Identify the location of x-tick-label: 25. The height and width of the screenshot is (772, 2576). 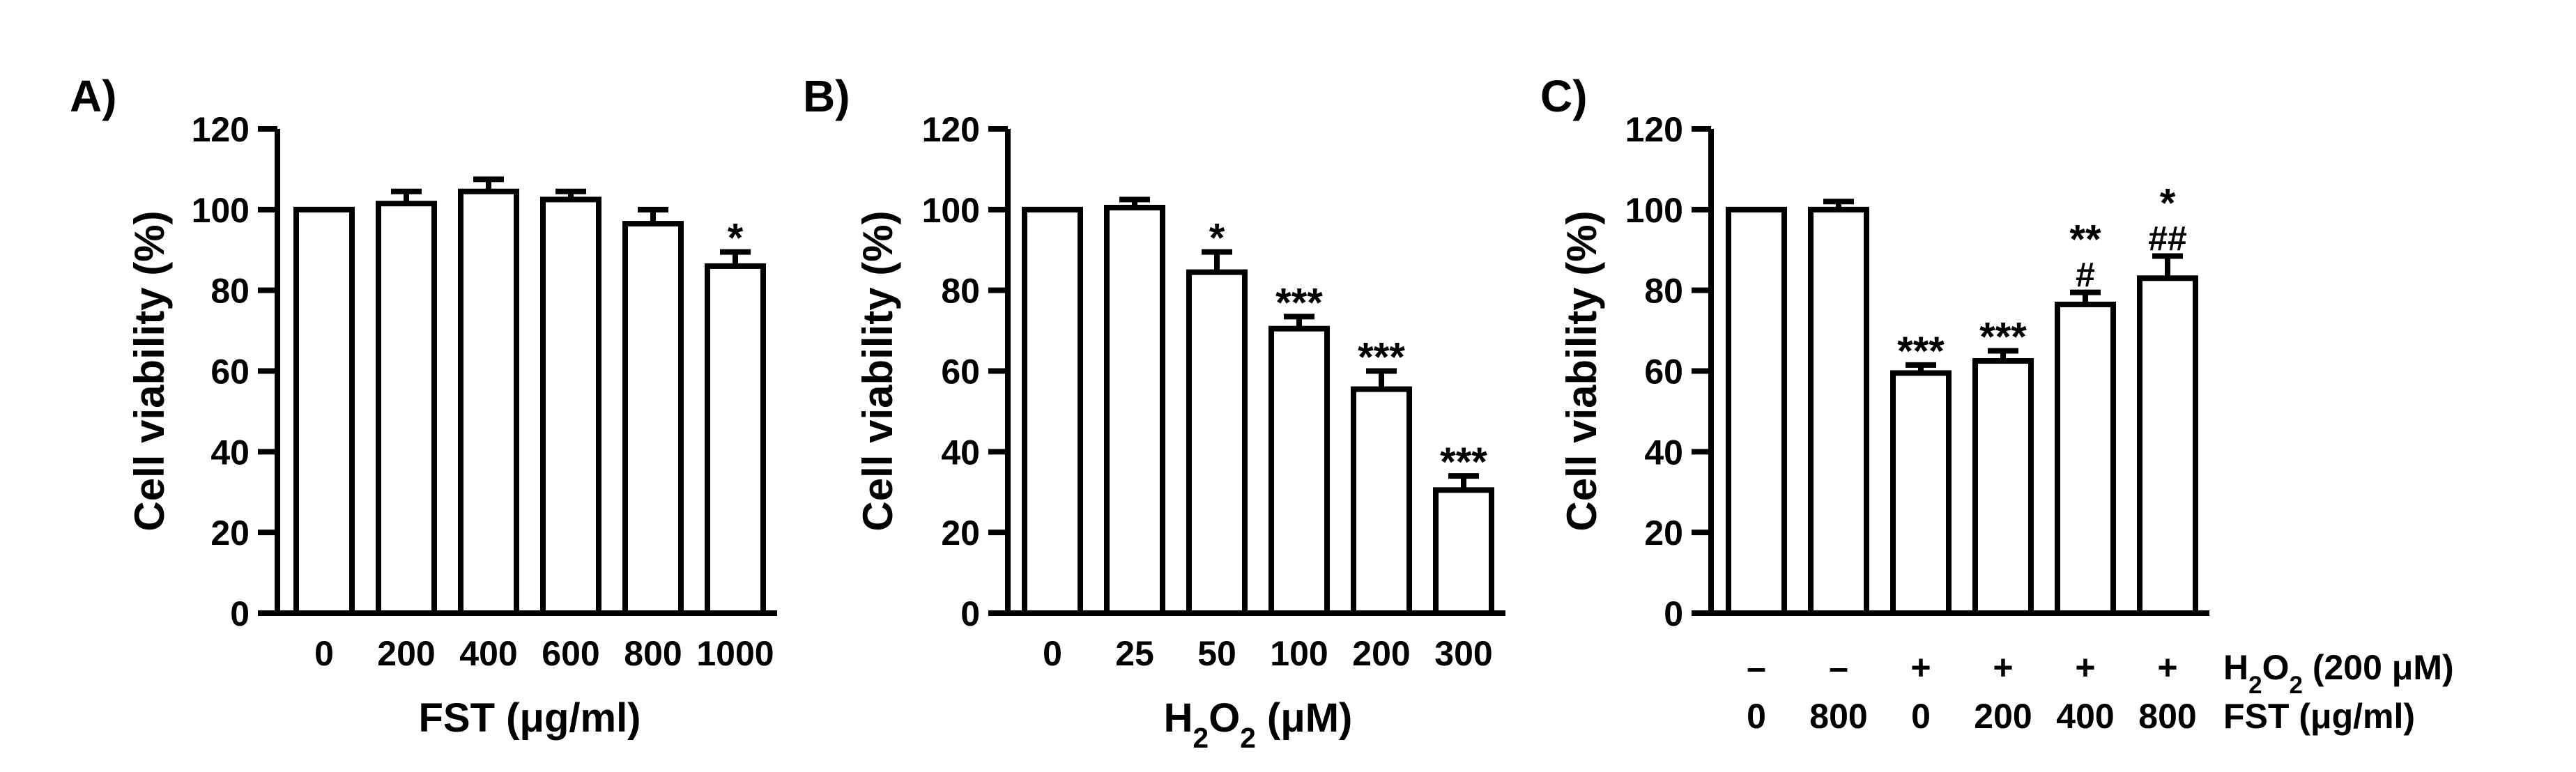
(1134, 653).